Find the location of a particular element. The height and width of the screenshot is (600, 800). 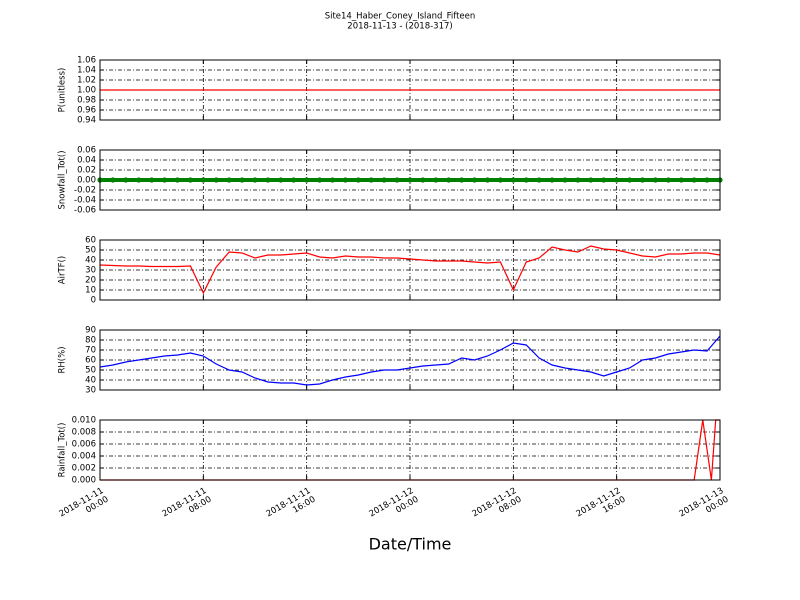

y-tick-label: 1.02 is located at coordinates (86, 81).